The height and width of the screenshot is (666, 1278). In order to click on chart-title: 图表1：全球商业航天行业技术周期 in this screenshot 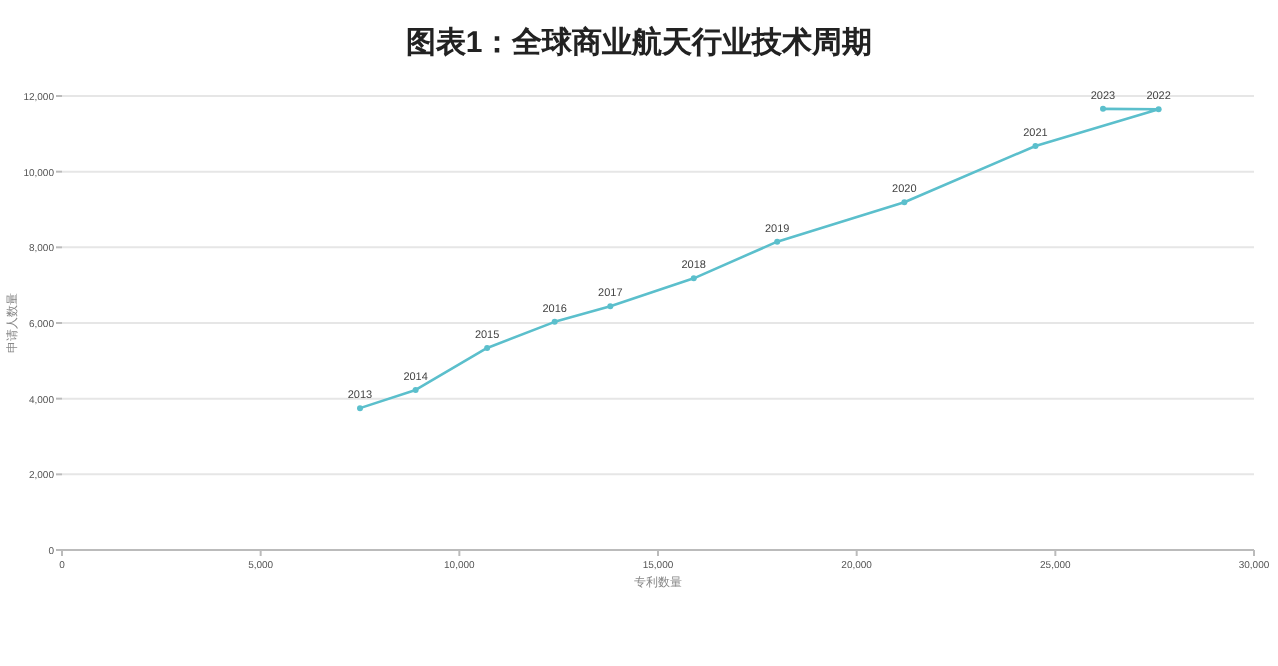, I will do `click(639, 42)`.